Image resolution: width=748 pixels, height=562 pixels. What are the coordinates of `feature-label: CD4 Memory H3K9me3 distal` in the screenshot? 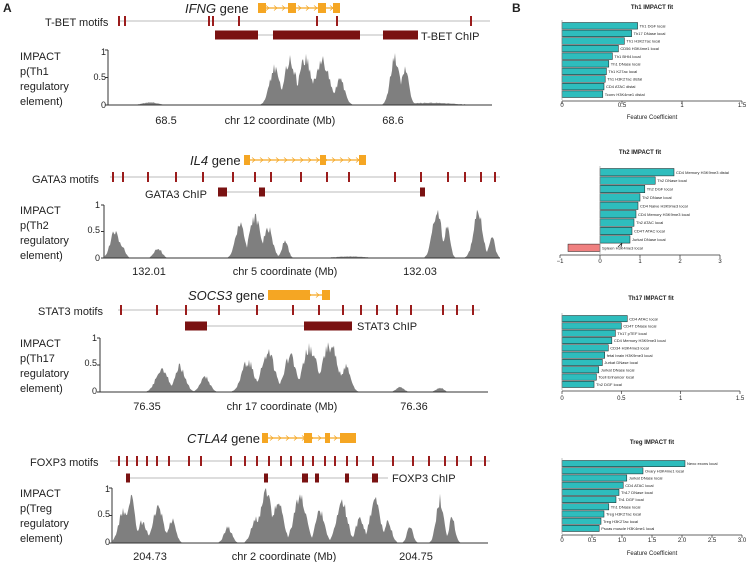 It's located at (702, 172).